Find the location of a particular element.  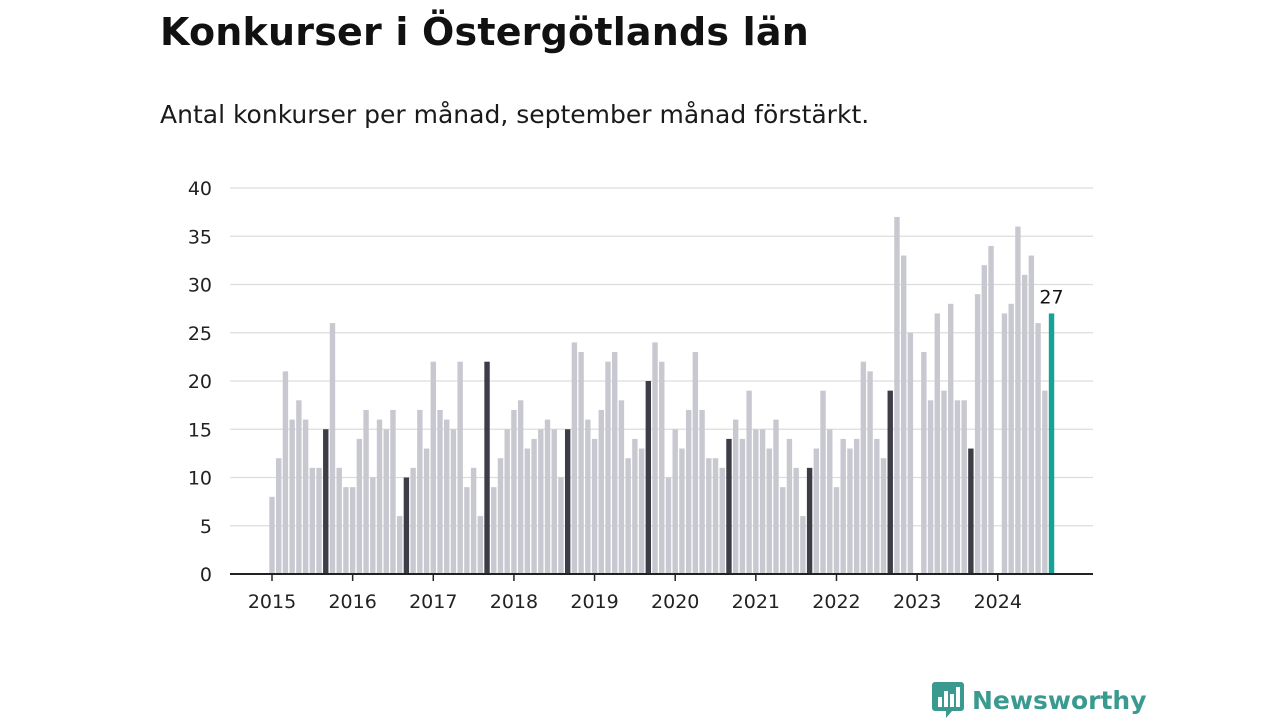

chart-title: Konkurser i Östergötlands län is located at coordinates (484, 32).